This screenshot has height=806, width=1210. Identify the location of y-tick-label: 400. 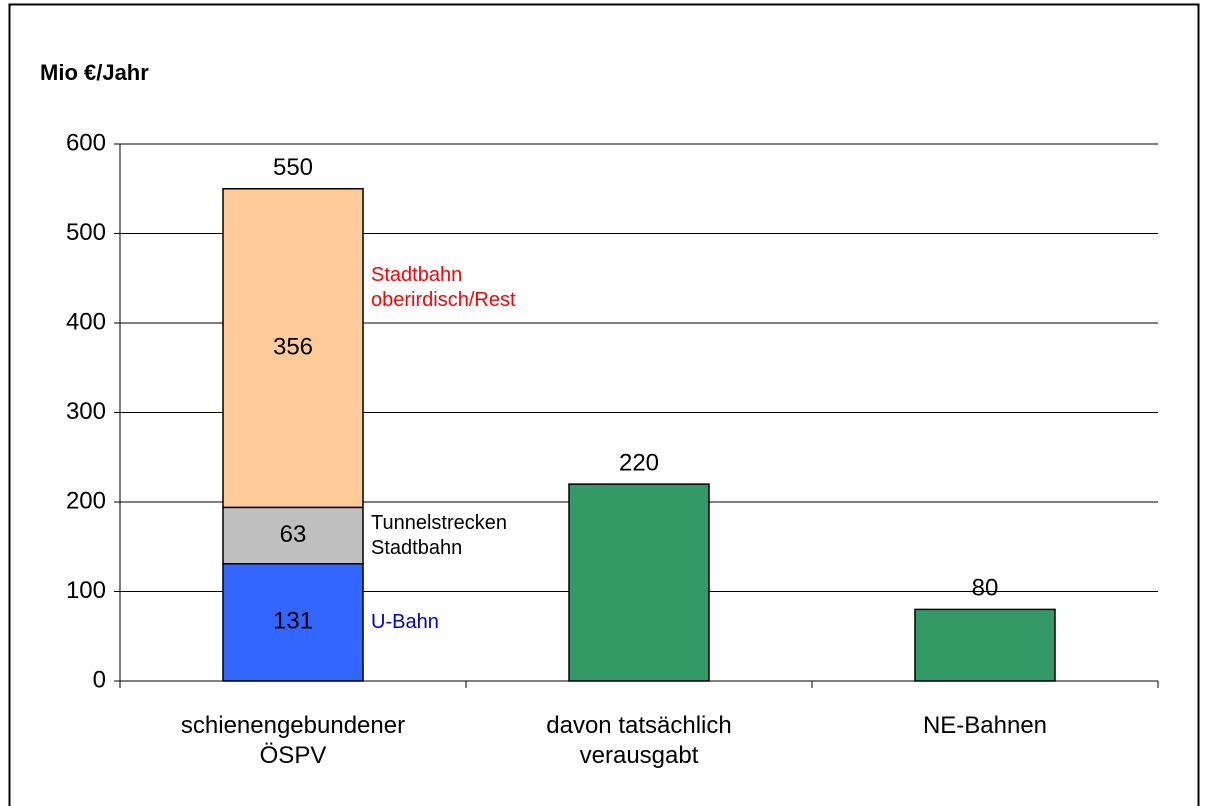
(86, 321).